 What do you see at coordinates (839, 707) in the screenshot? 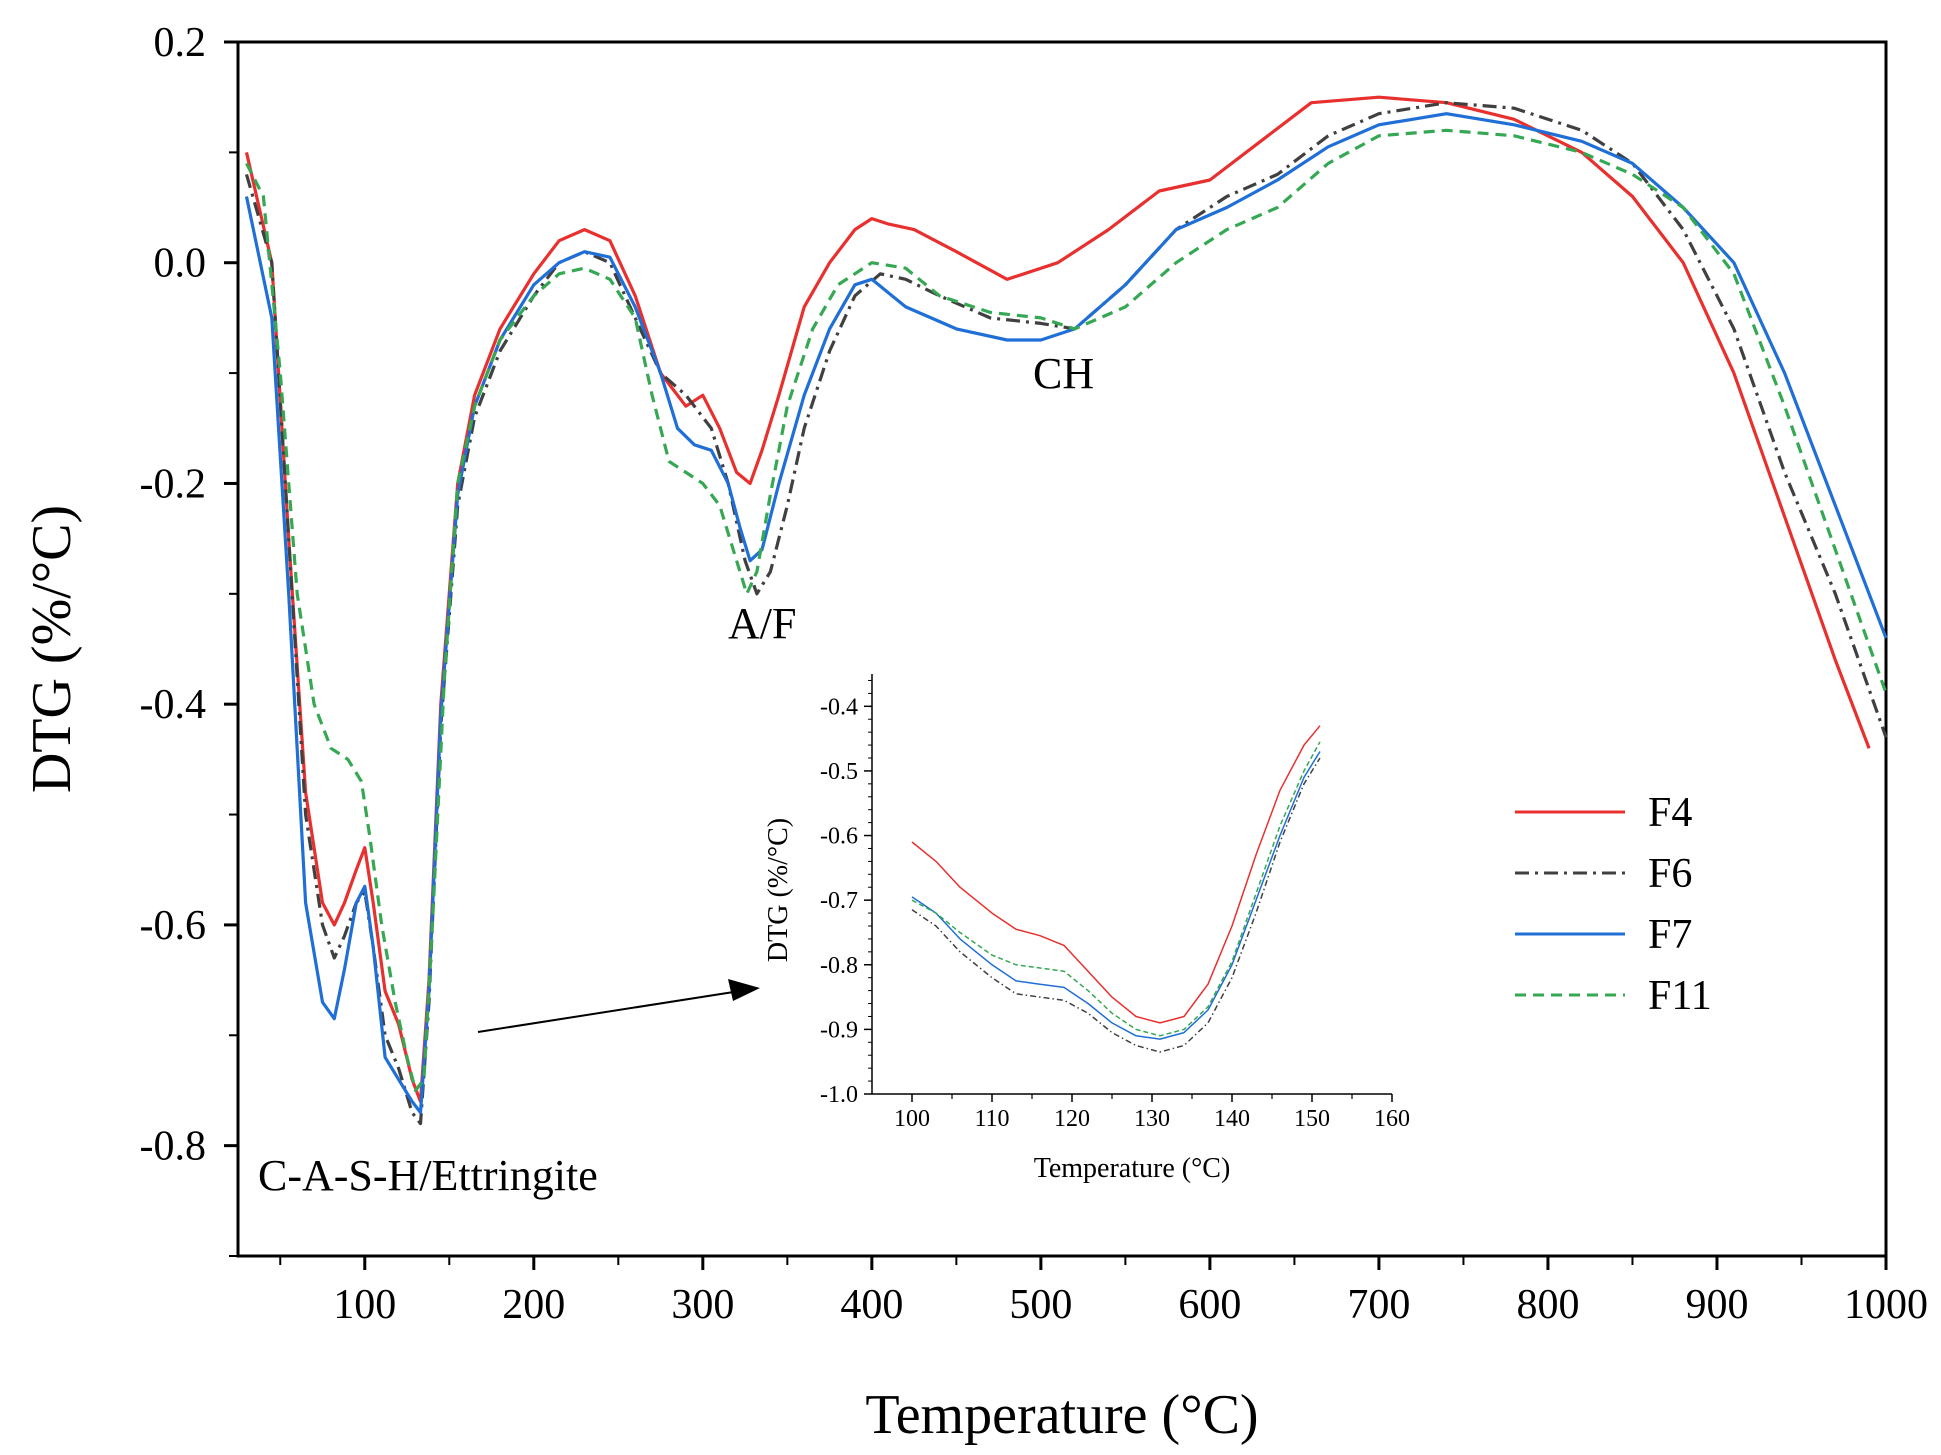
I see `inset-y-tick-label: -0.4` at bounding box center [839, 707].